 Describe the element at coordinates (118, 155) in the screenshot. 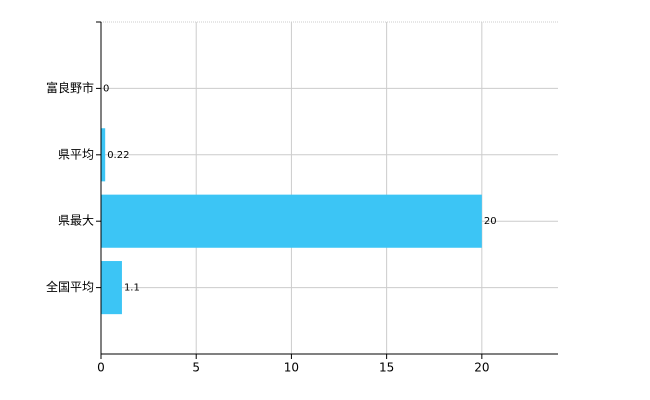

I see `value-label: 0.22` at that location.